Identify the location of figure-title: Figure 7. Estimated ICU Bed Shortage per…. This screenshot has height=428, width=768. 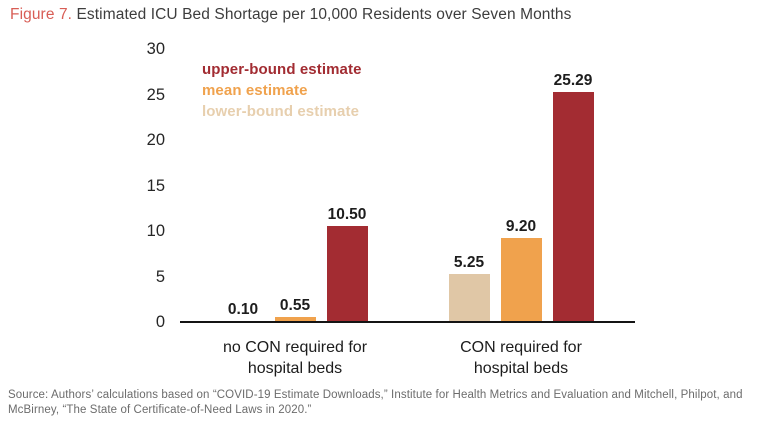
(291, 15).